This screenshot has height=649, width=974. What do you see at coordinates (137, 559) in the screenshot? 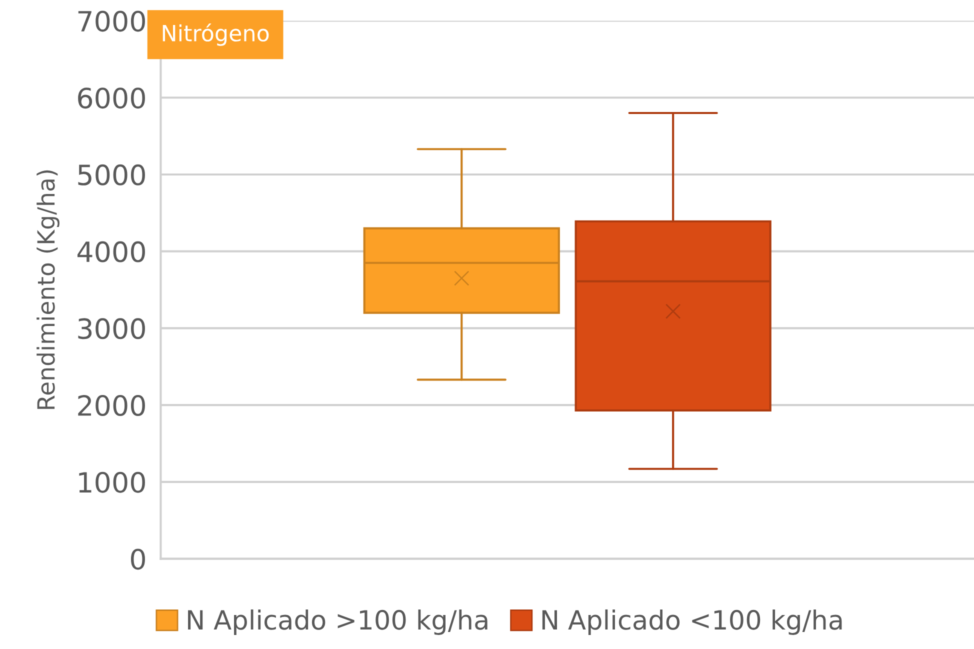
I see `y-tick-label: 0` at bounding box center [137, 559].